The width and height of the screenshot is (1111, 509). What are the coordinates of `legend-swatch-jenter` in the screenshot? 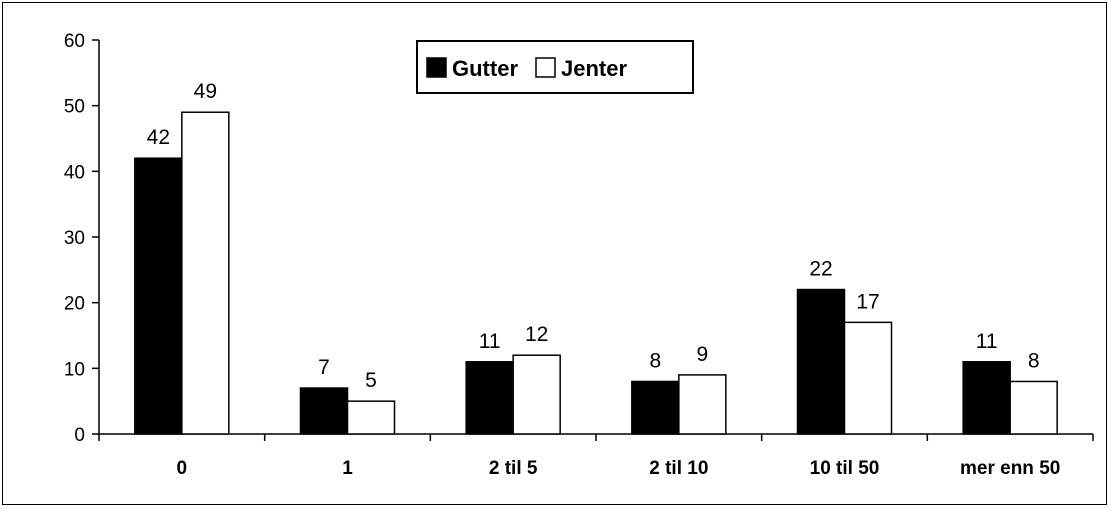 It's located at (545, 67).